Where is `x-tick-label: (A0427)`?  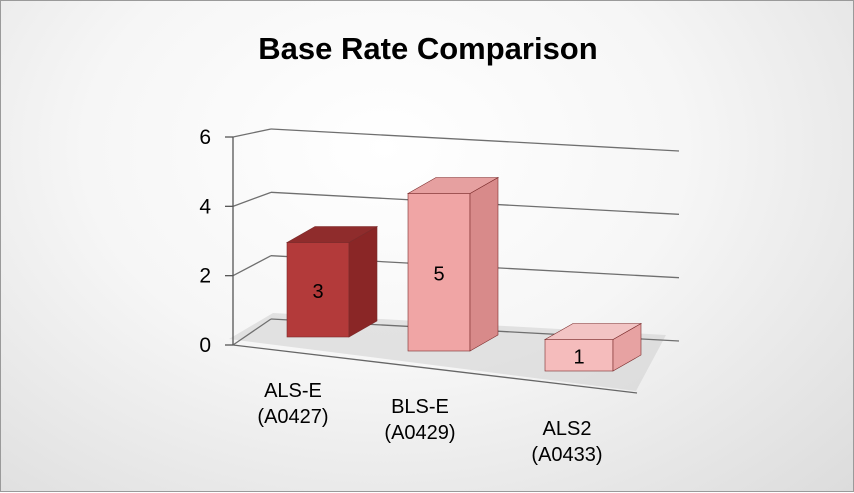
x-tick-label: (A0427) is located at coordinates (292, 417).